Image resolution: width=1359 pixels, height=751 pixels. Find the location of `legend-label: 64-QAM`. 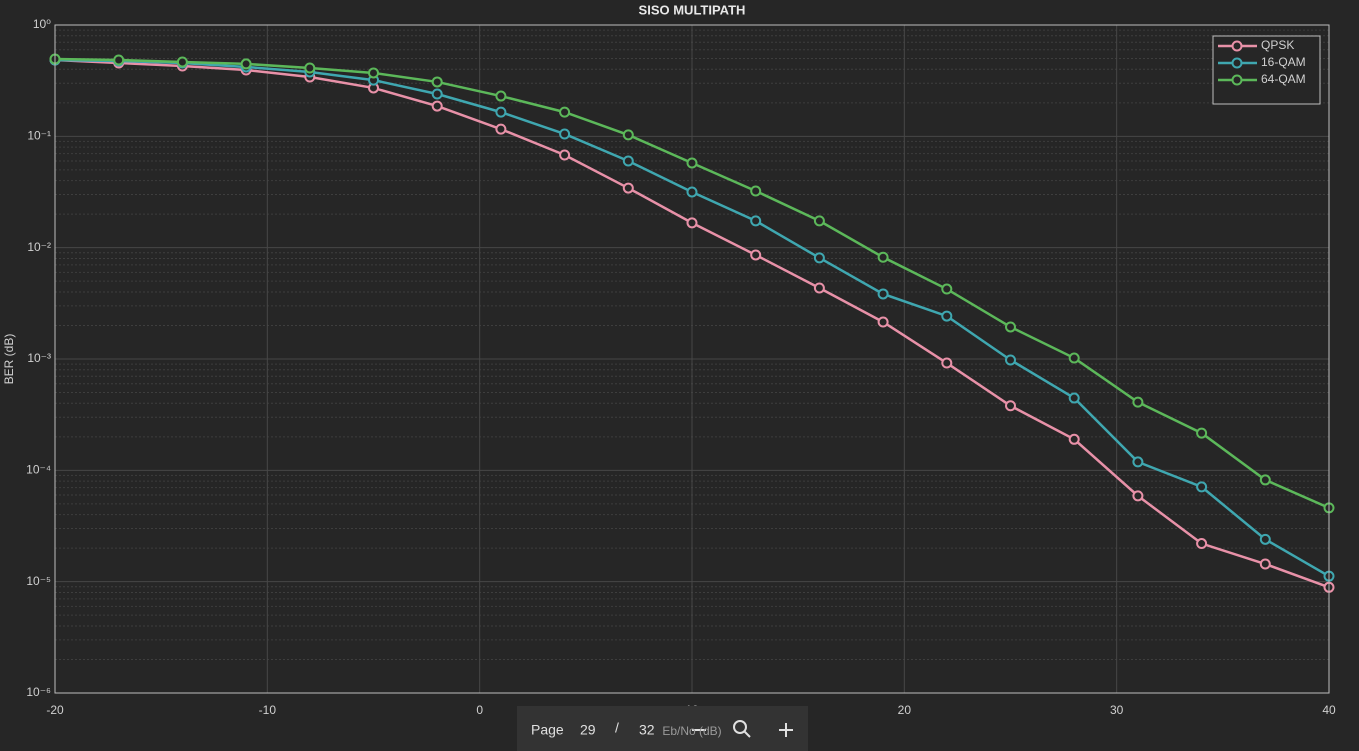

legend-label: 64-QAM is located at coordinates (1283, 79).